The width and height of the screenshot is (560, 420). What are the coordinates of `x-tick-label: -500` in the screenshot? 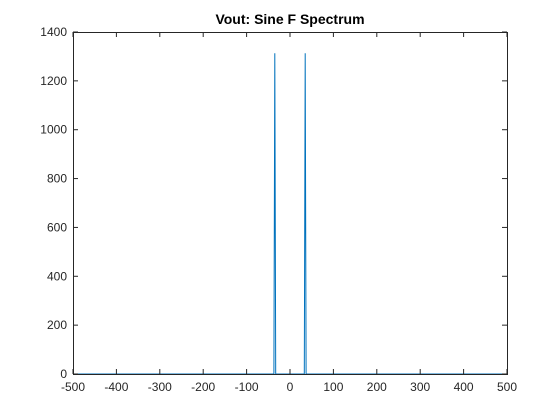 It's located at (73, 387).